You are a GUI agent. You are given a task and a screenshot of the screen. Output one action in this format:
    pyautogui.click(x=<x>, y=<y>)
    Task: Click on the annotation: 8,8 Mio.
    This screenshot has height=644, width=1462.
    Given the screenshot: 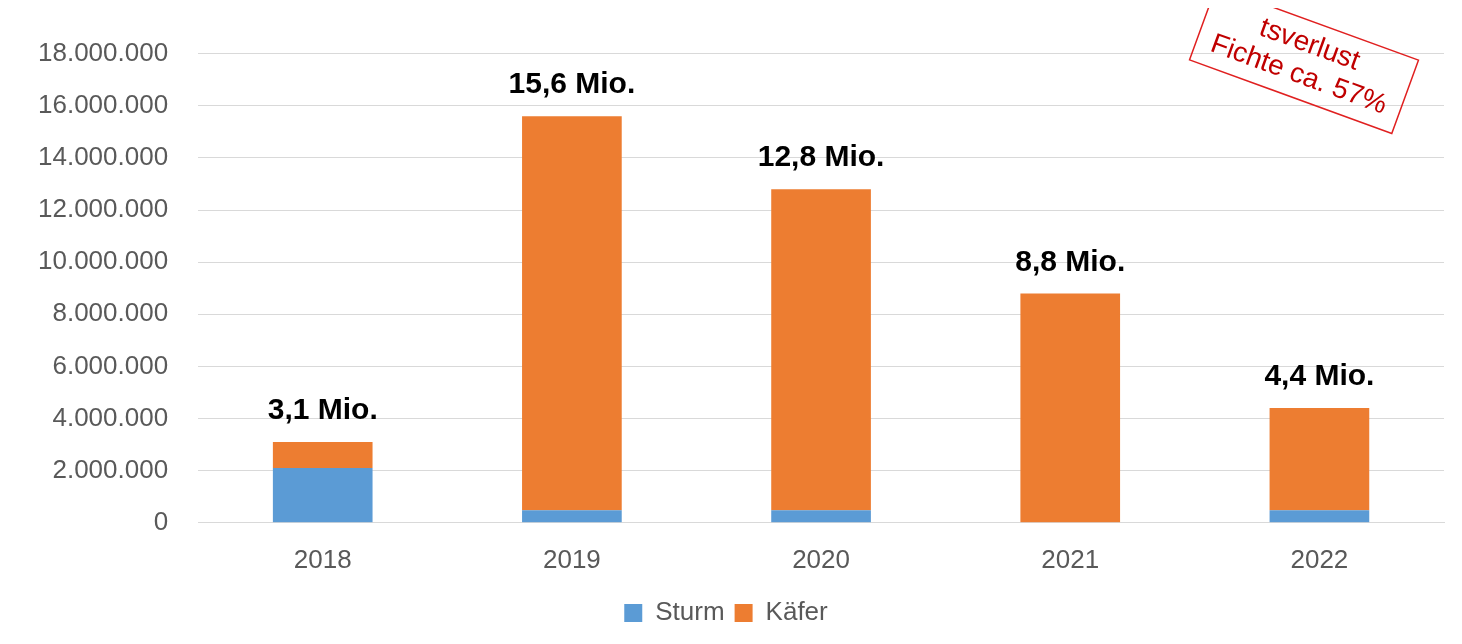 What is the action you would take?
    pyautogui.click(x=1070, y=260)
    